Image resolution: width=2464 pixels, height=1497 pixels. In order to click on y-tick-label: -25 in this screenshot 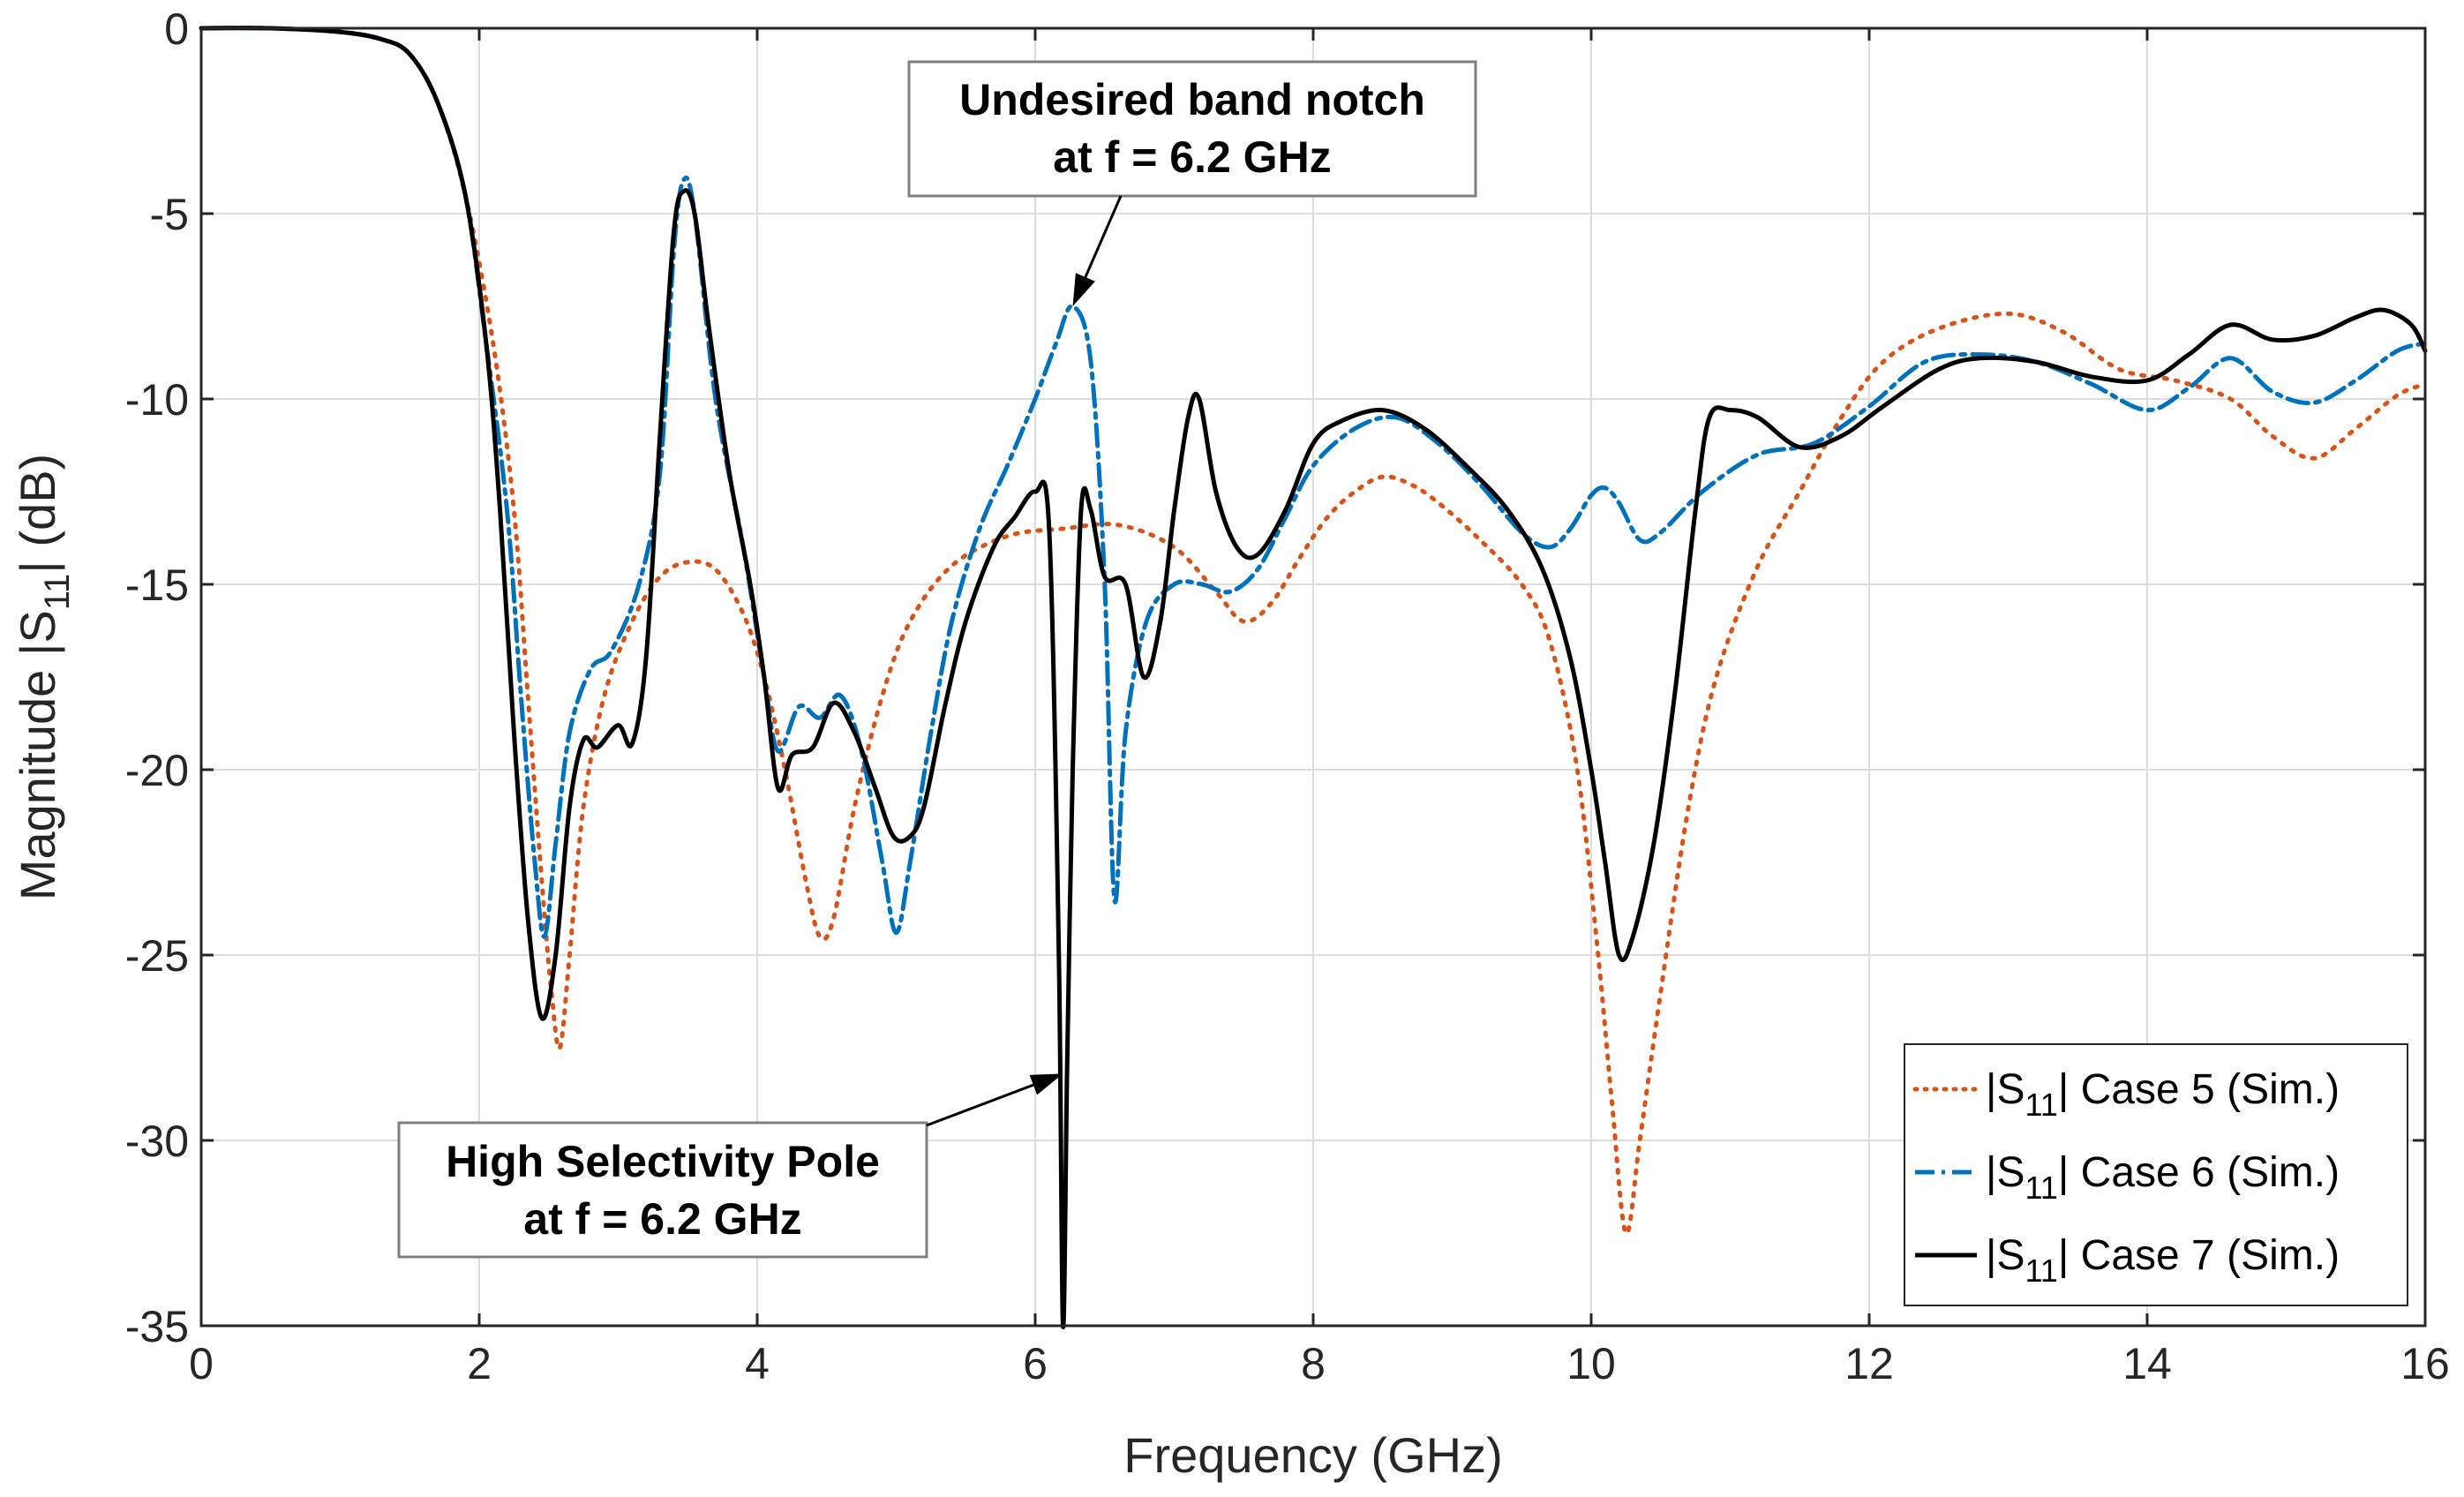, I will do `click(157, 956)`.